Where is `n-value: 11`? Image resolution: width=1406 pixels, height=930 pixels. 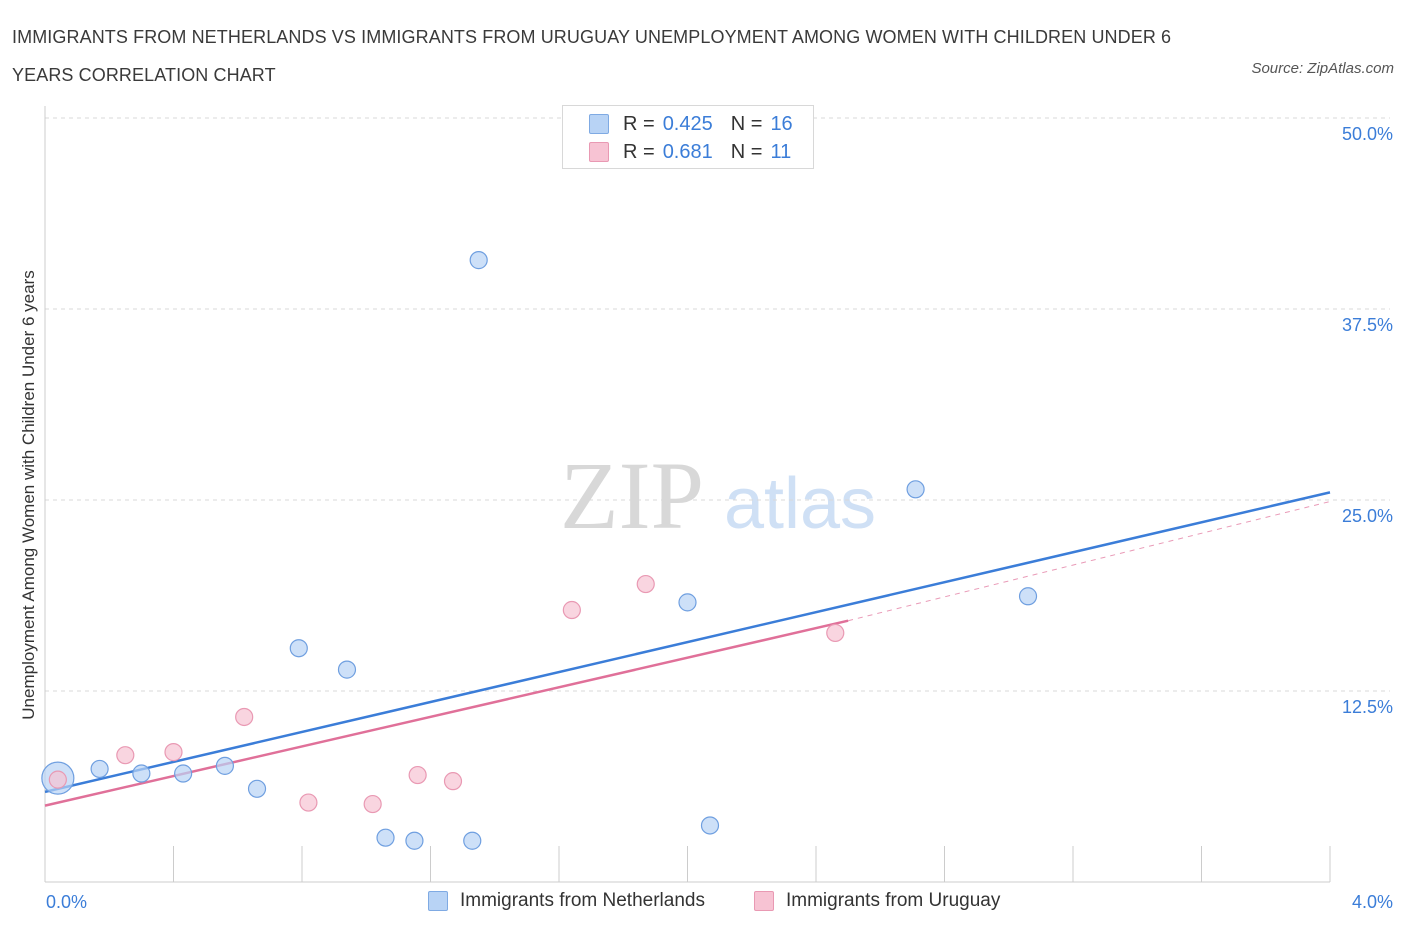 n-value: 11 is located at coordinates (781, 151).